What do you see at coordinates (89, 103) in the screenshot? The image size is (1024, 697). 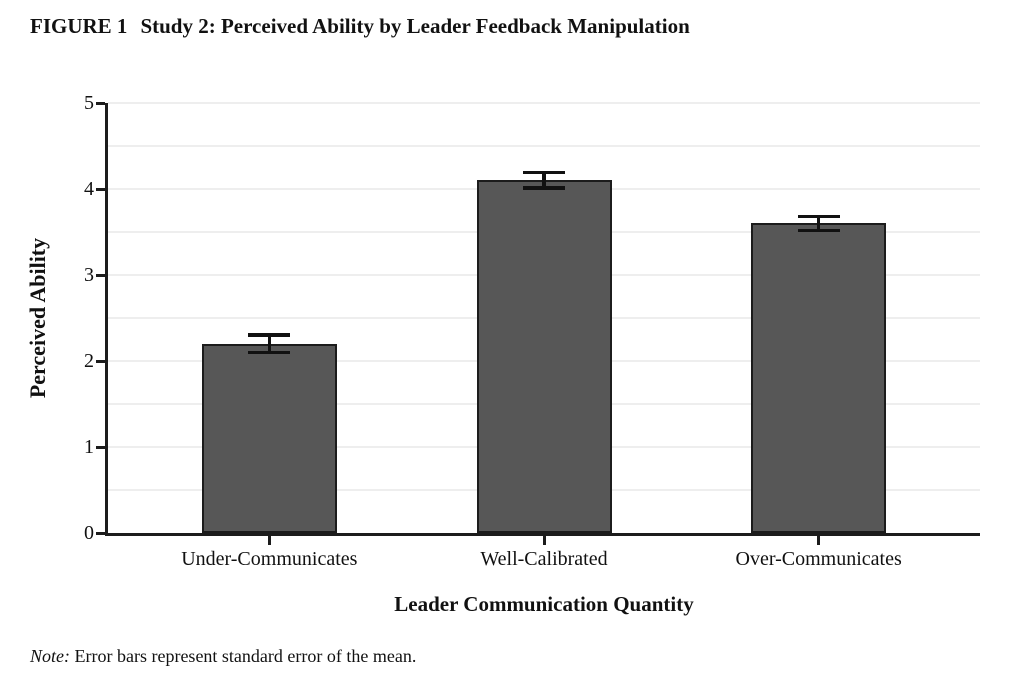 I see `y-tick-label: 5` at bounding box center [89, 103].